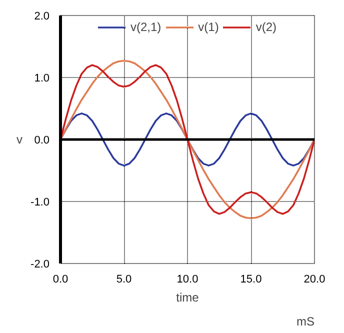 The height and width of the screenshot is (333, 344). Describe the element at coordinates (315, 280) in the screenshot. I see `x-tick-label: 20.0` at that location.